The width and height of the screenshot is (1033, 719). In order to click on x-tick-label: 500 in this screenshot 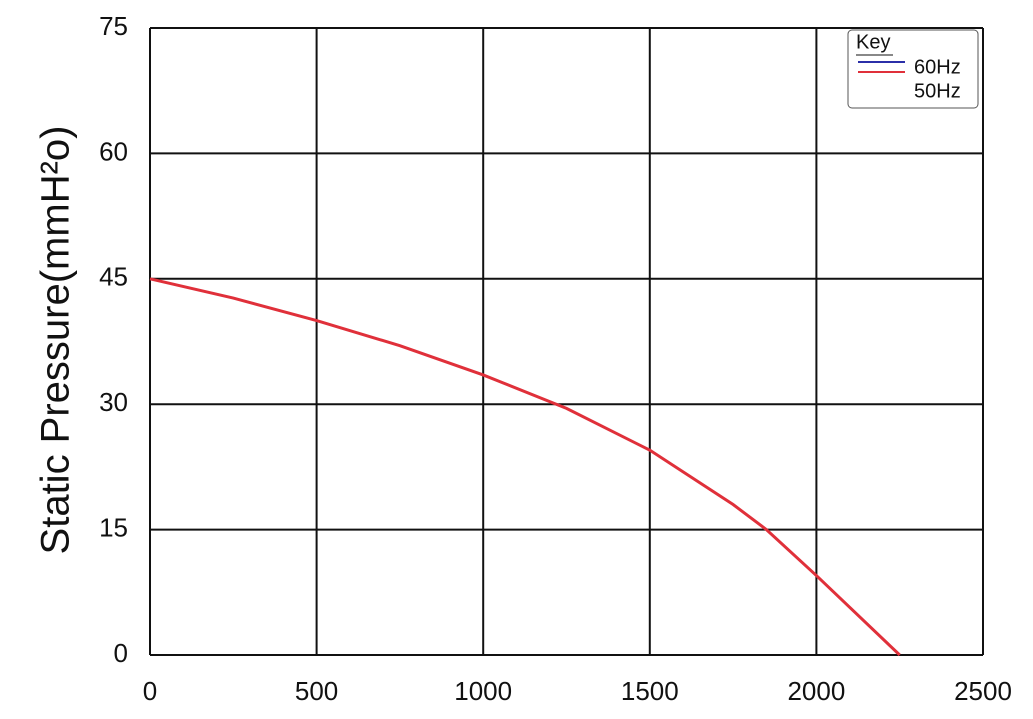, I will do `click(316, 691)`.